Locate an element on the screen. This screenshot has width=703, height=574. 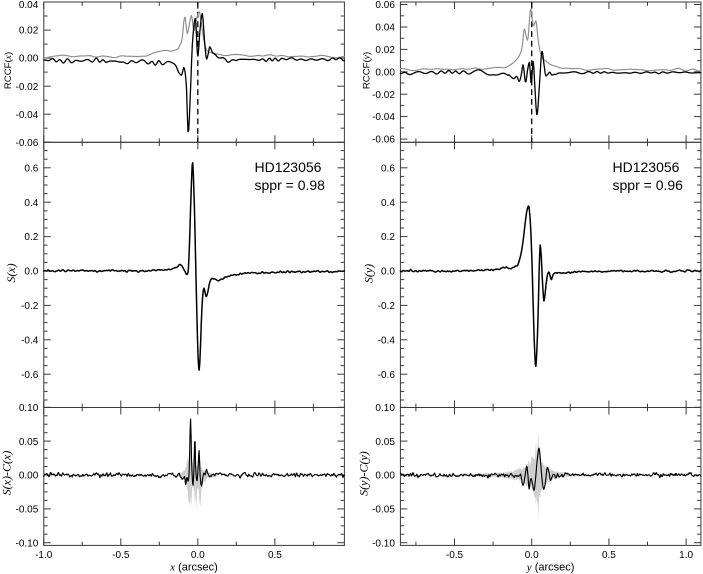
svg-text: S(x) is located at coordinates (11, 272).